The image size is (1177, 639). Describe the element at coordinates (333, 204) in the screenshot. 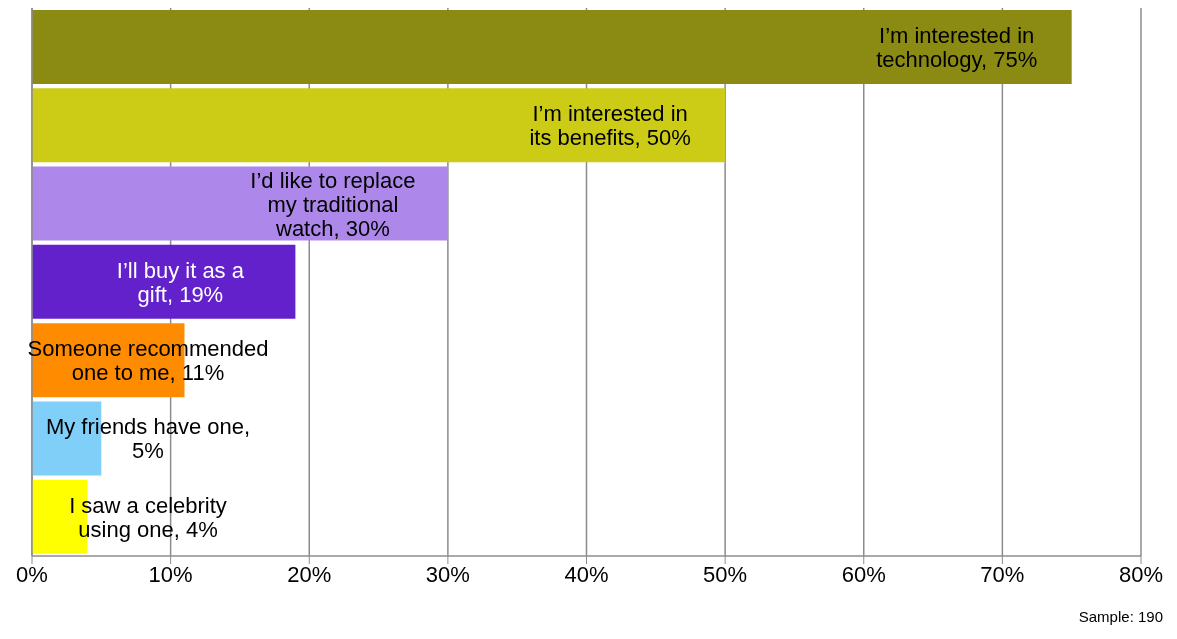

I see `data-label: I’d like to replace my traditional watch, 30%` at that location.